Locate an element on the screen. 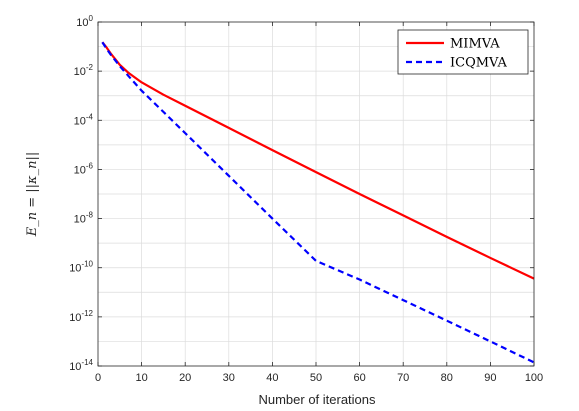 This screenshot has width=579, height=411. x-tick-label: 80 is located at coordinates (447, 378).